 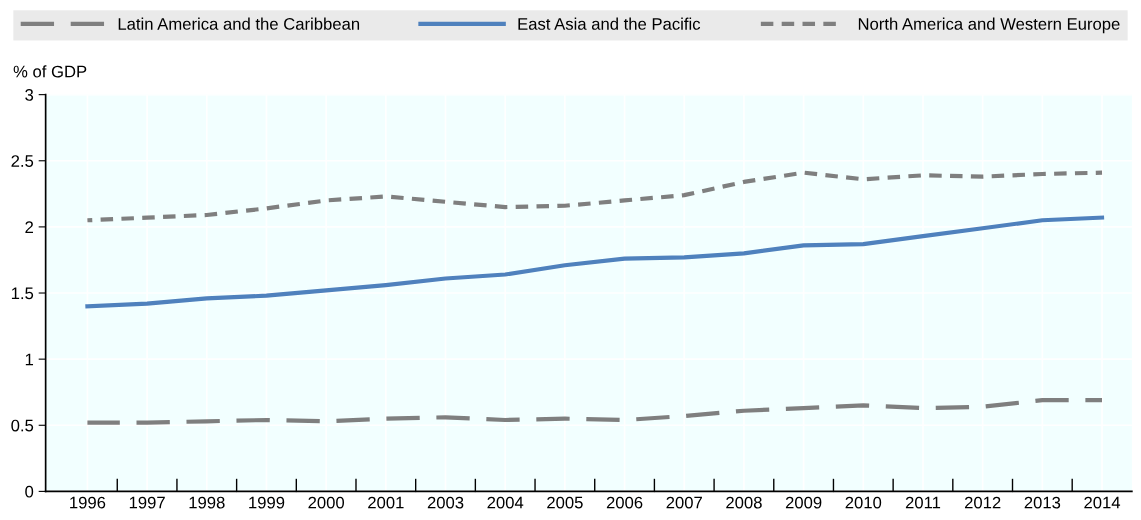 What do you see at coordinates (684, 502) in the screenshot?
I see `x-tick-label: 2007` at bounding box center [684, 502].